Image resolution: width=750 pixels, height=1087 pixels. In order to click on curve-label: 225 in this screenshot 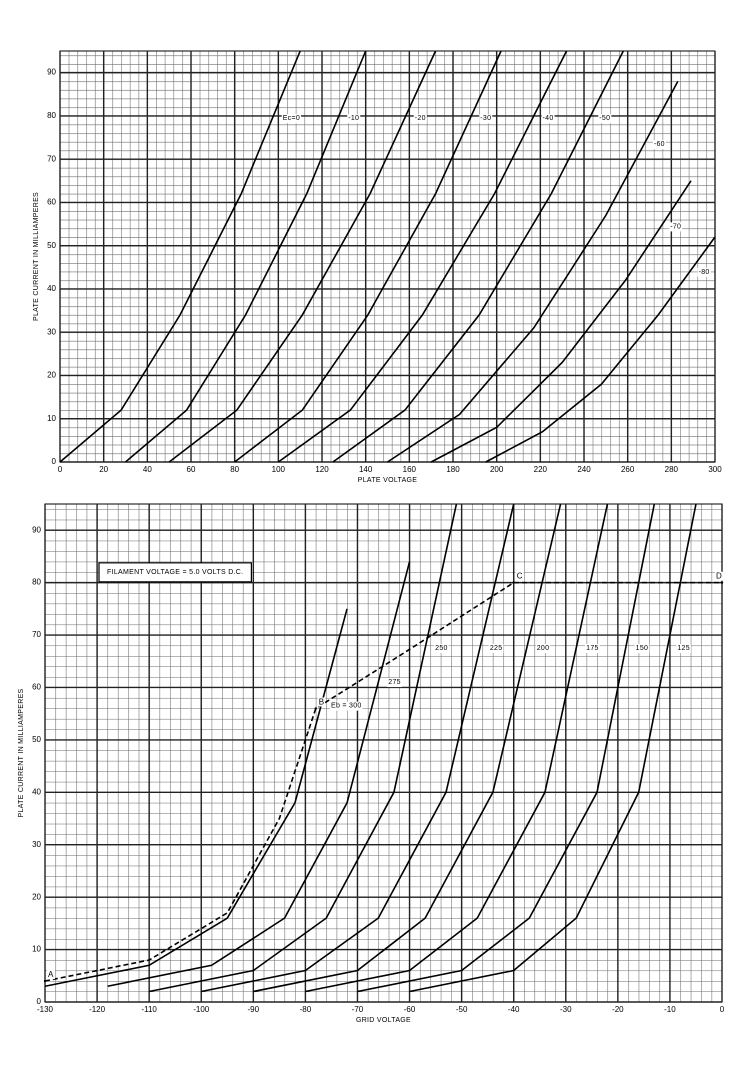, I will do `click(496, 648)`.